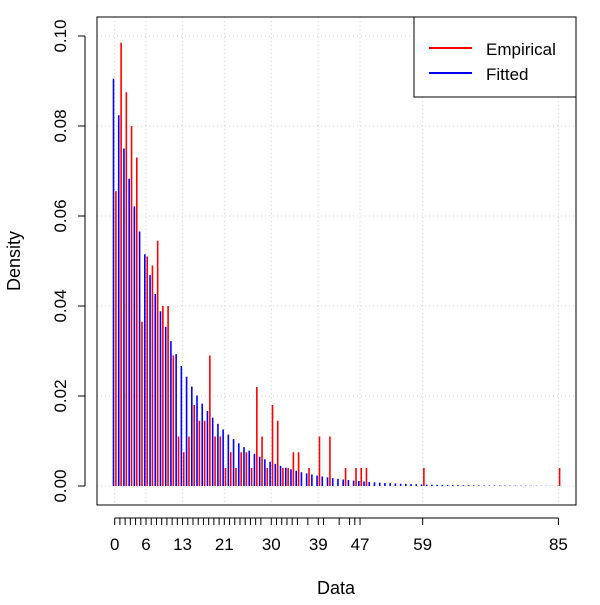 The width and height of the screenshot is (600, 605). I want to click on legend-fitted-label: Fitted, so click(507, 74).